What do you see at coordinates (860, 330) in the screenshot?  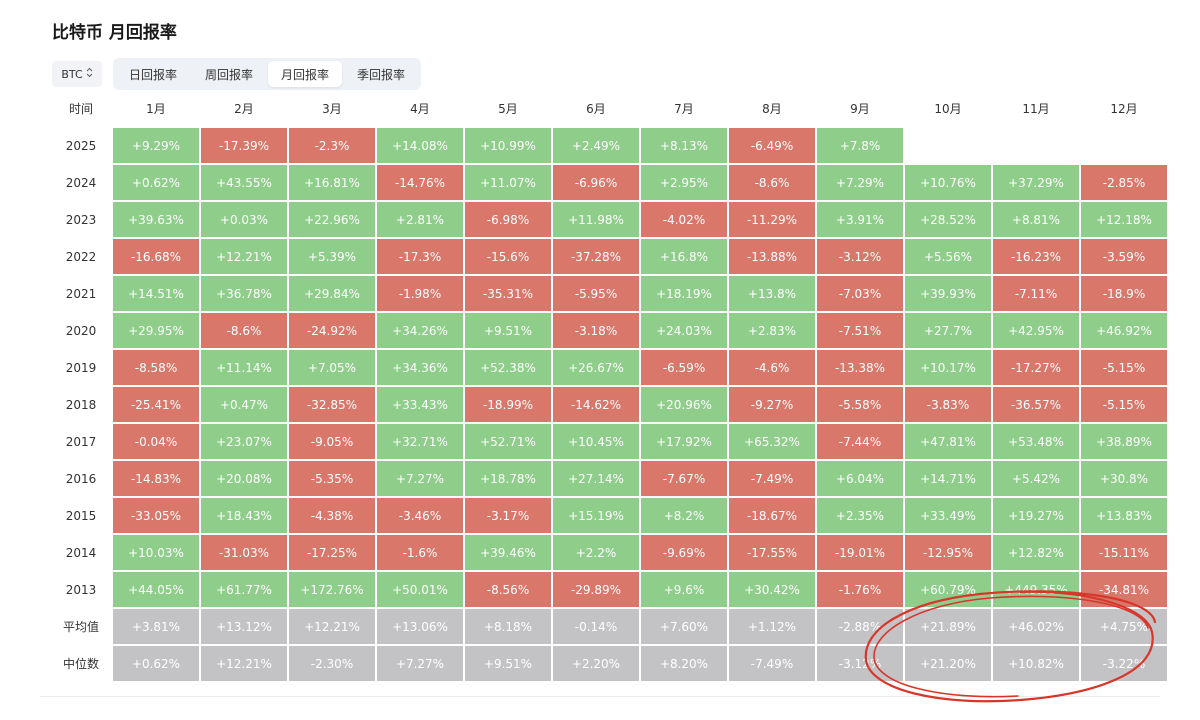 I see `return-cell: -7.51%` at bounding box center [860, 330].